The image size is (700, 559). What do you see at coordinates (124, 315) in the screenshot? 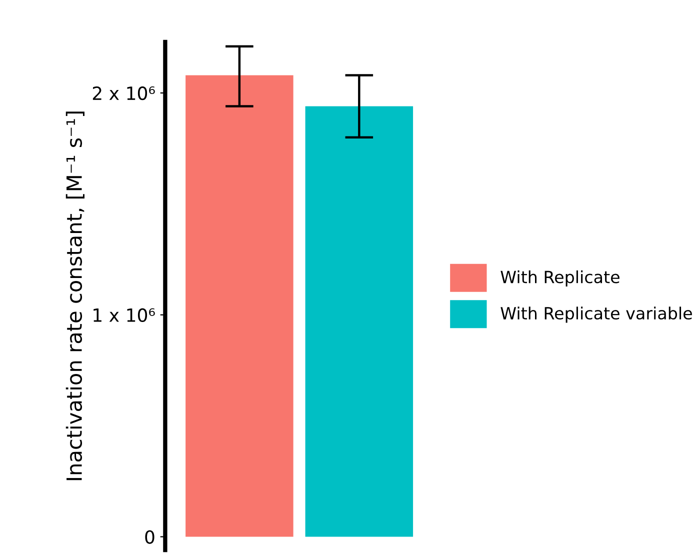
I see `y-tick-label: 1 x 10⁶` at bounding box center [124, 315].